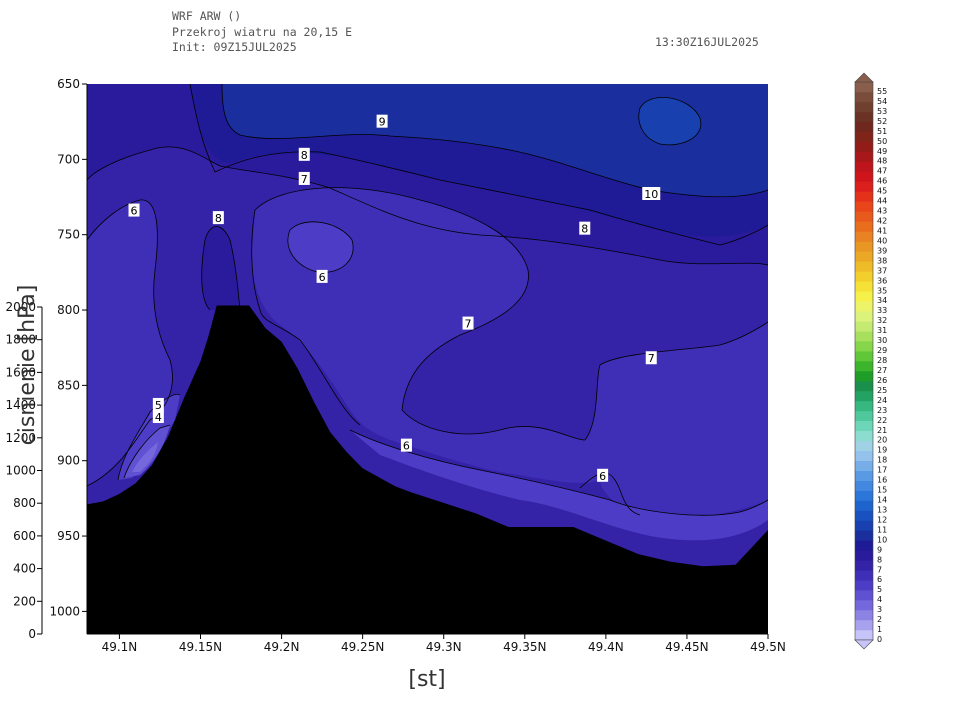 The width and height of the screenshot is (960, 720). I want to click on contour-line-5-left, so click(149, 437).